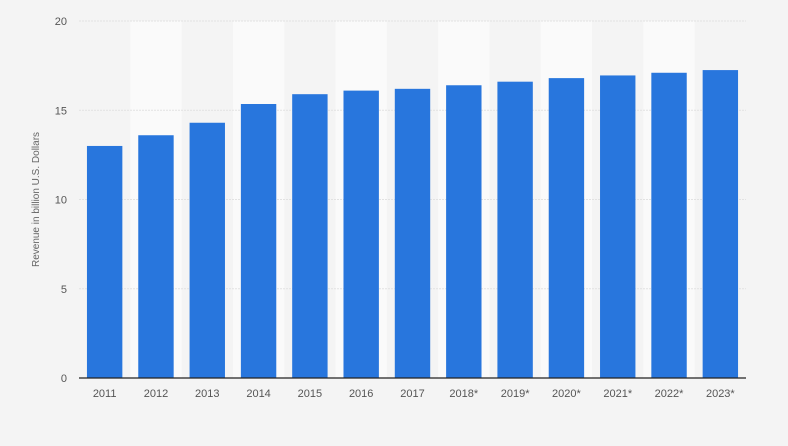 The width and height of the screenshot is (788, 446). Describe the element at coordinates (720, 394) in the screenshot. I see `x-tick-label: 2023*` at that location.